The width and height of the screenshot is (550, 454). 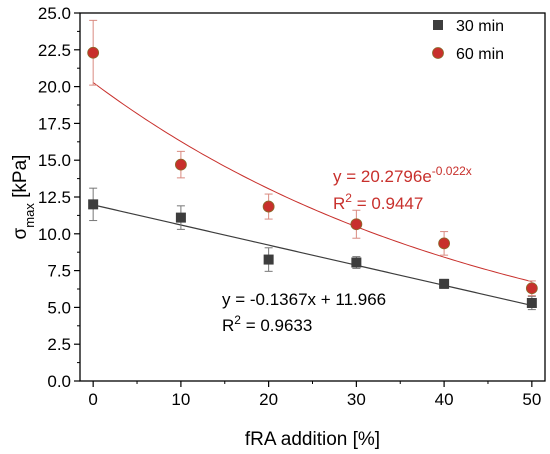 I want to click on fit-equation-60-min-exponent: -0.022x, so click(x=452, y=171).